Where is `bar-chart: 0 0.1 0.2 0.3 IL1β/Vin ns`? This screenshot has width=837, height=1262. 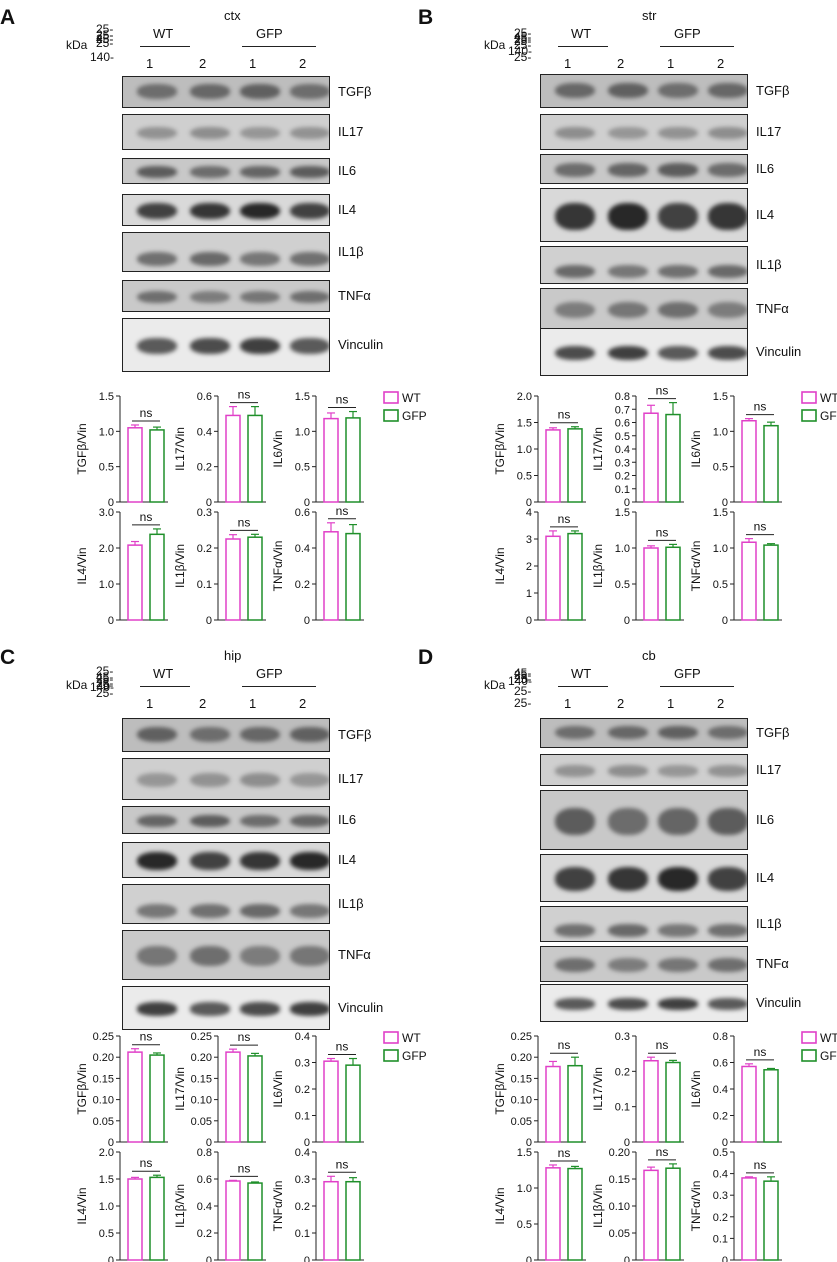
bar-chart: 0 0.1 0.2 0.3 IL1β/Vin ns is located at coordinates (219, 567).